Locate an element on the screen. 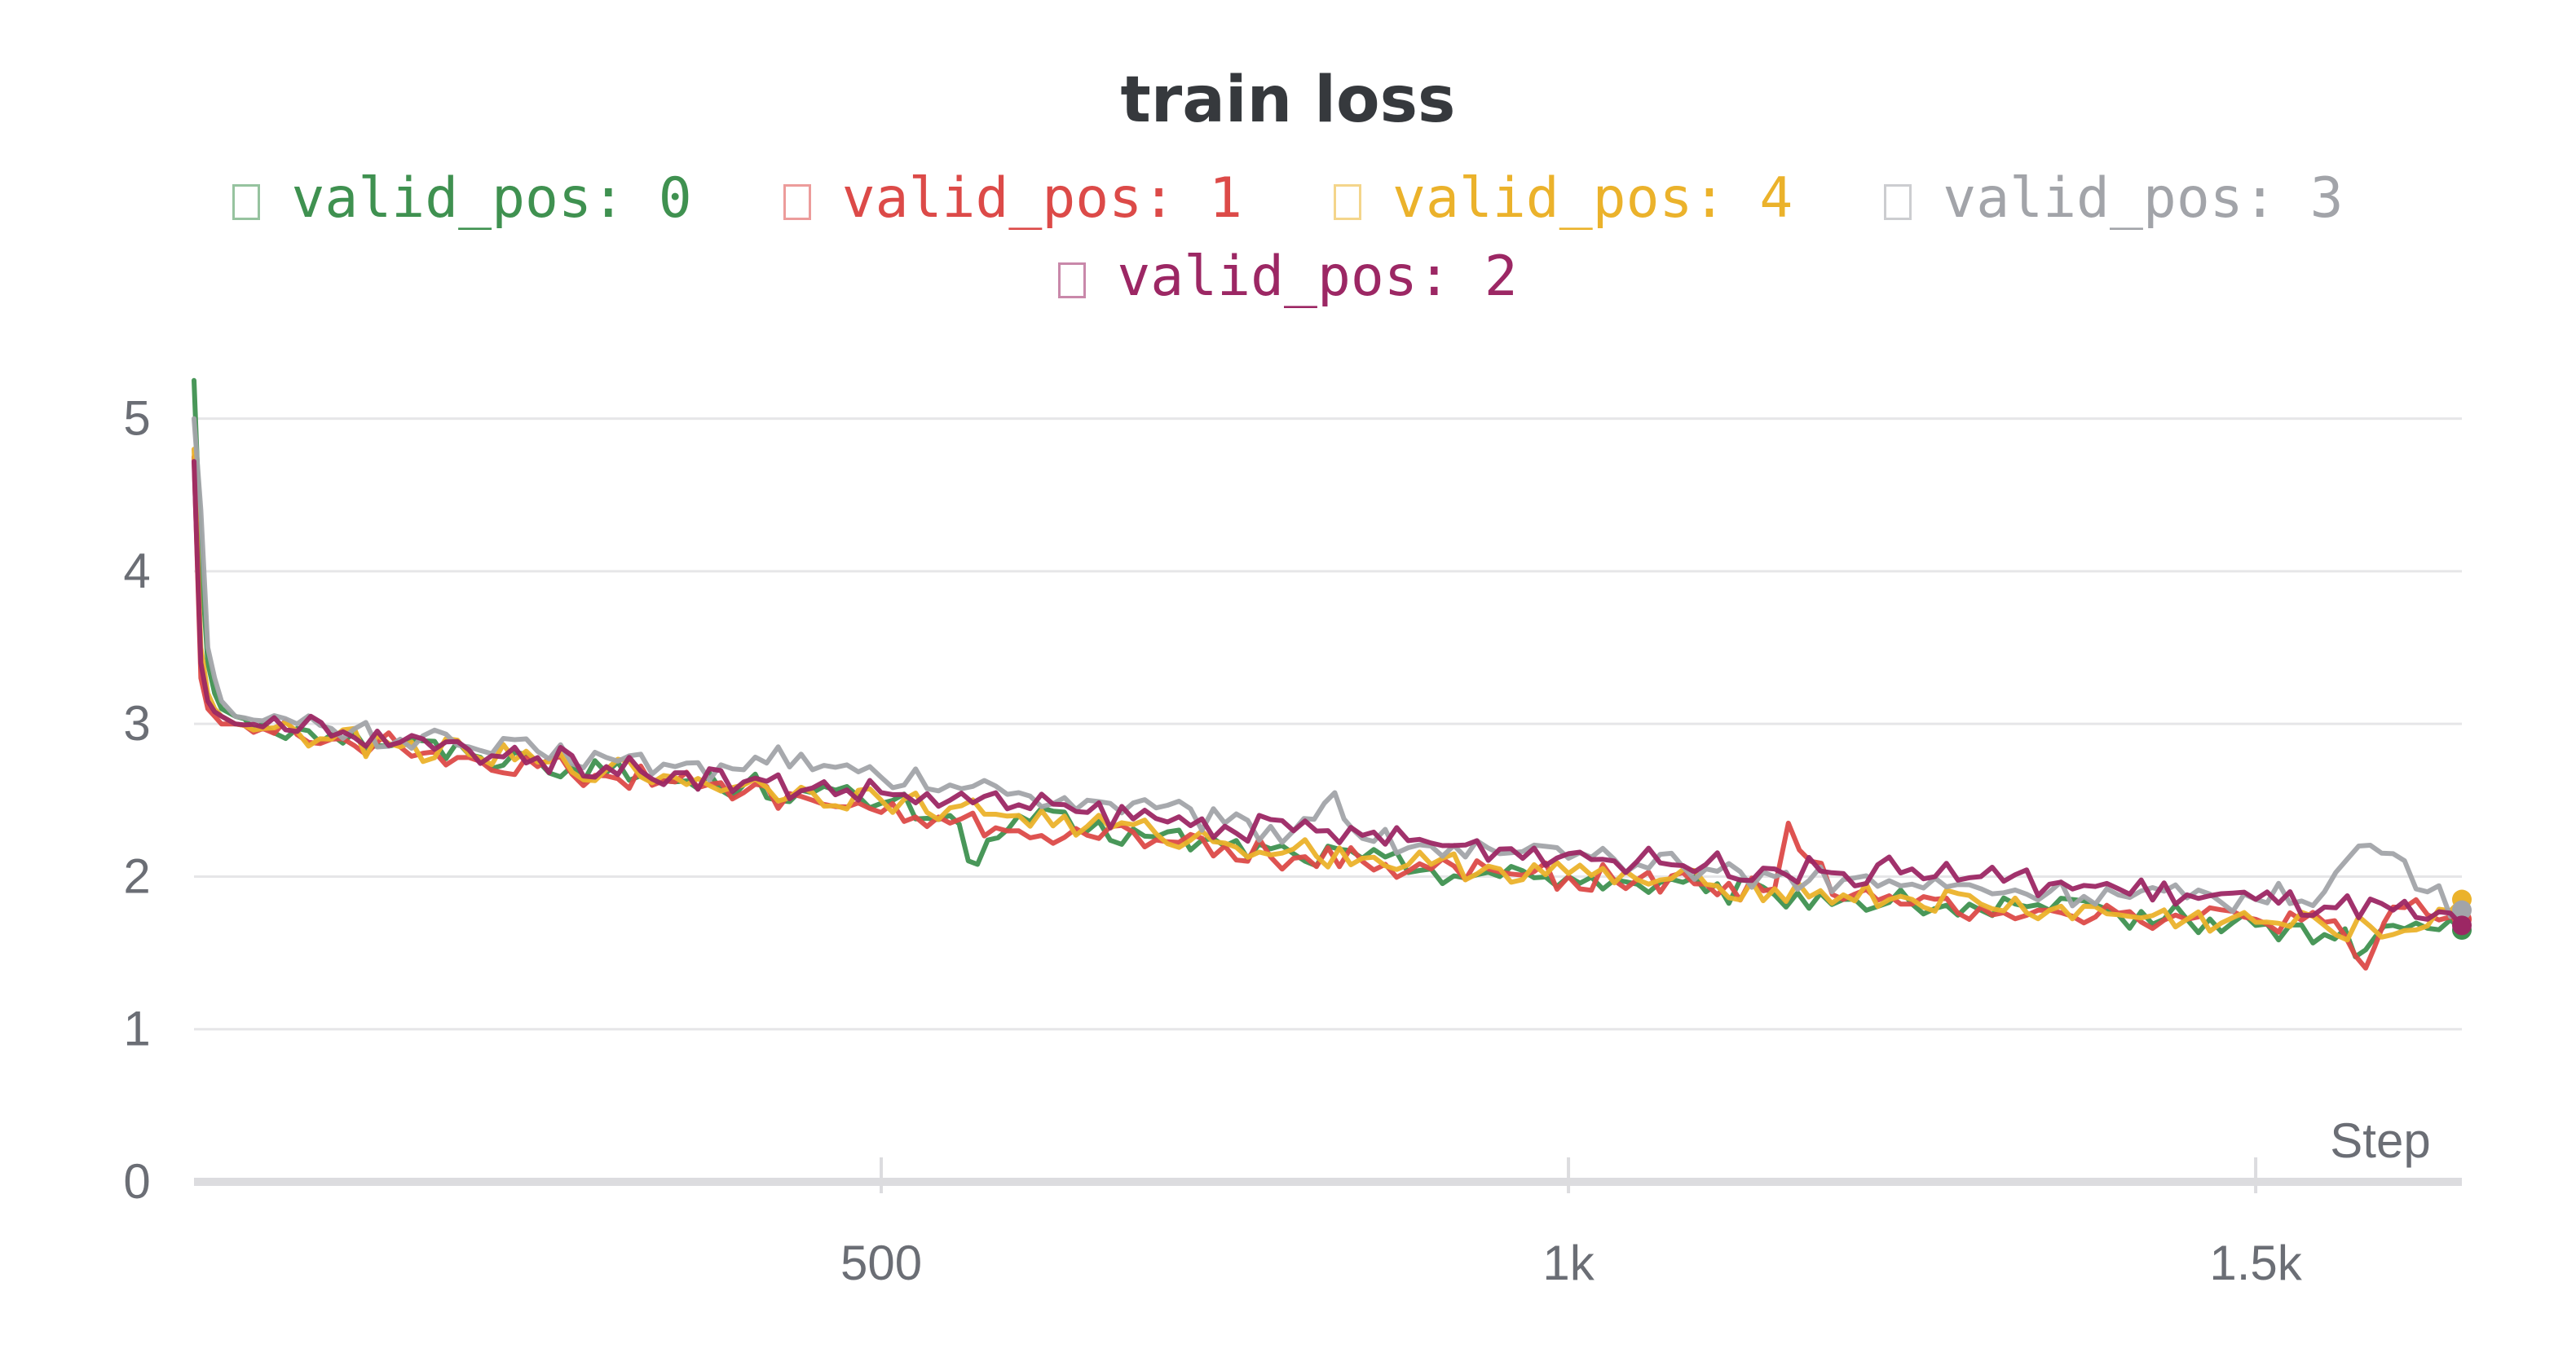 The image size is (2576, 1353). legend-label: valid_pos: 1 is located at coordinates (1041, 198).